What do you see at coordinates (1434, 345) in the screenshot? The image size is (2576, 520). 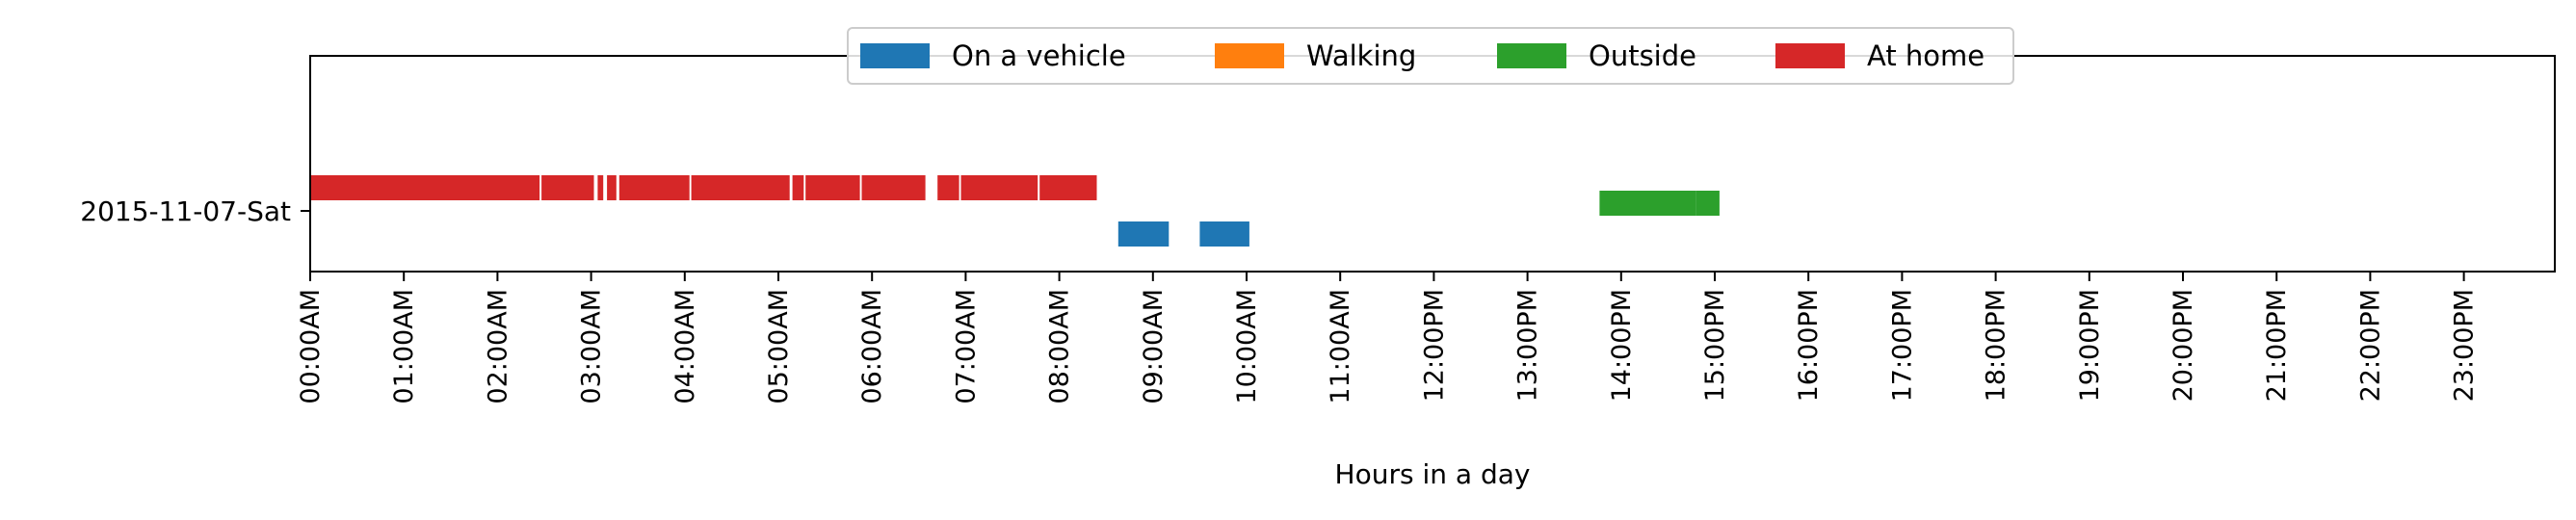 I see `x-tick-label: 12:00PM` at bounding box center [1434, 345].